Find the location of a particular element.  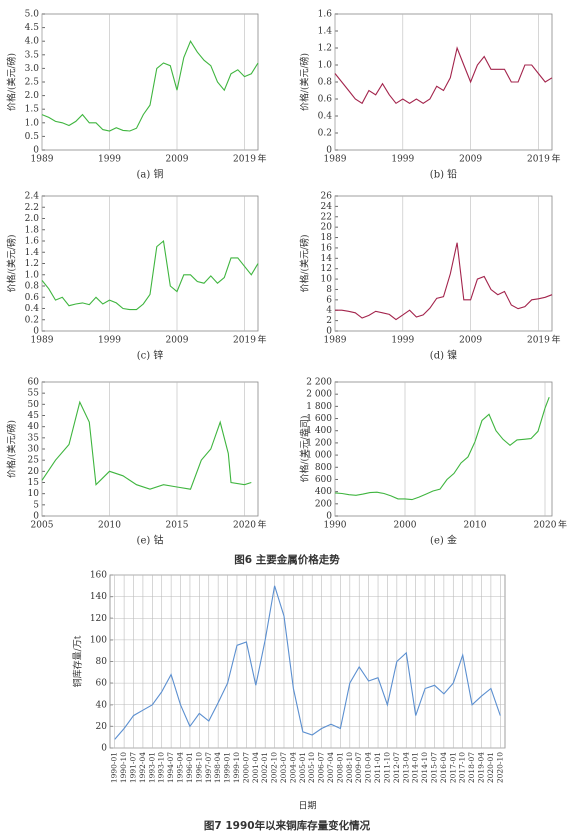

x-tick-label: 2005-01 is located at coordinates (302, 767).